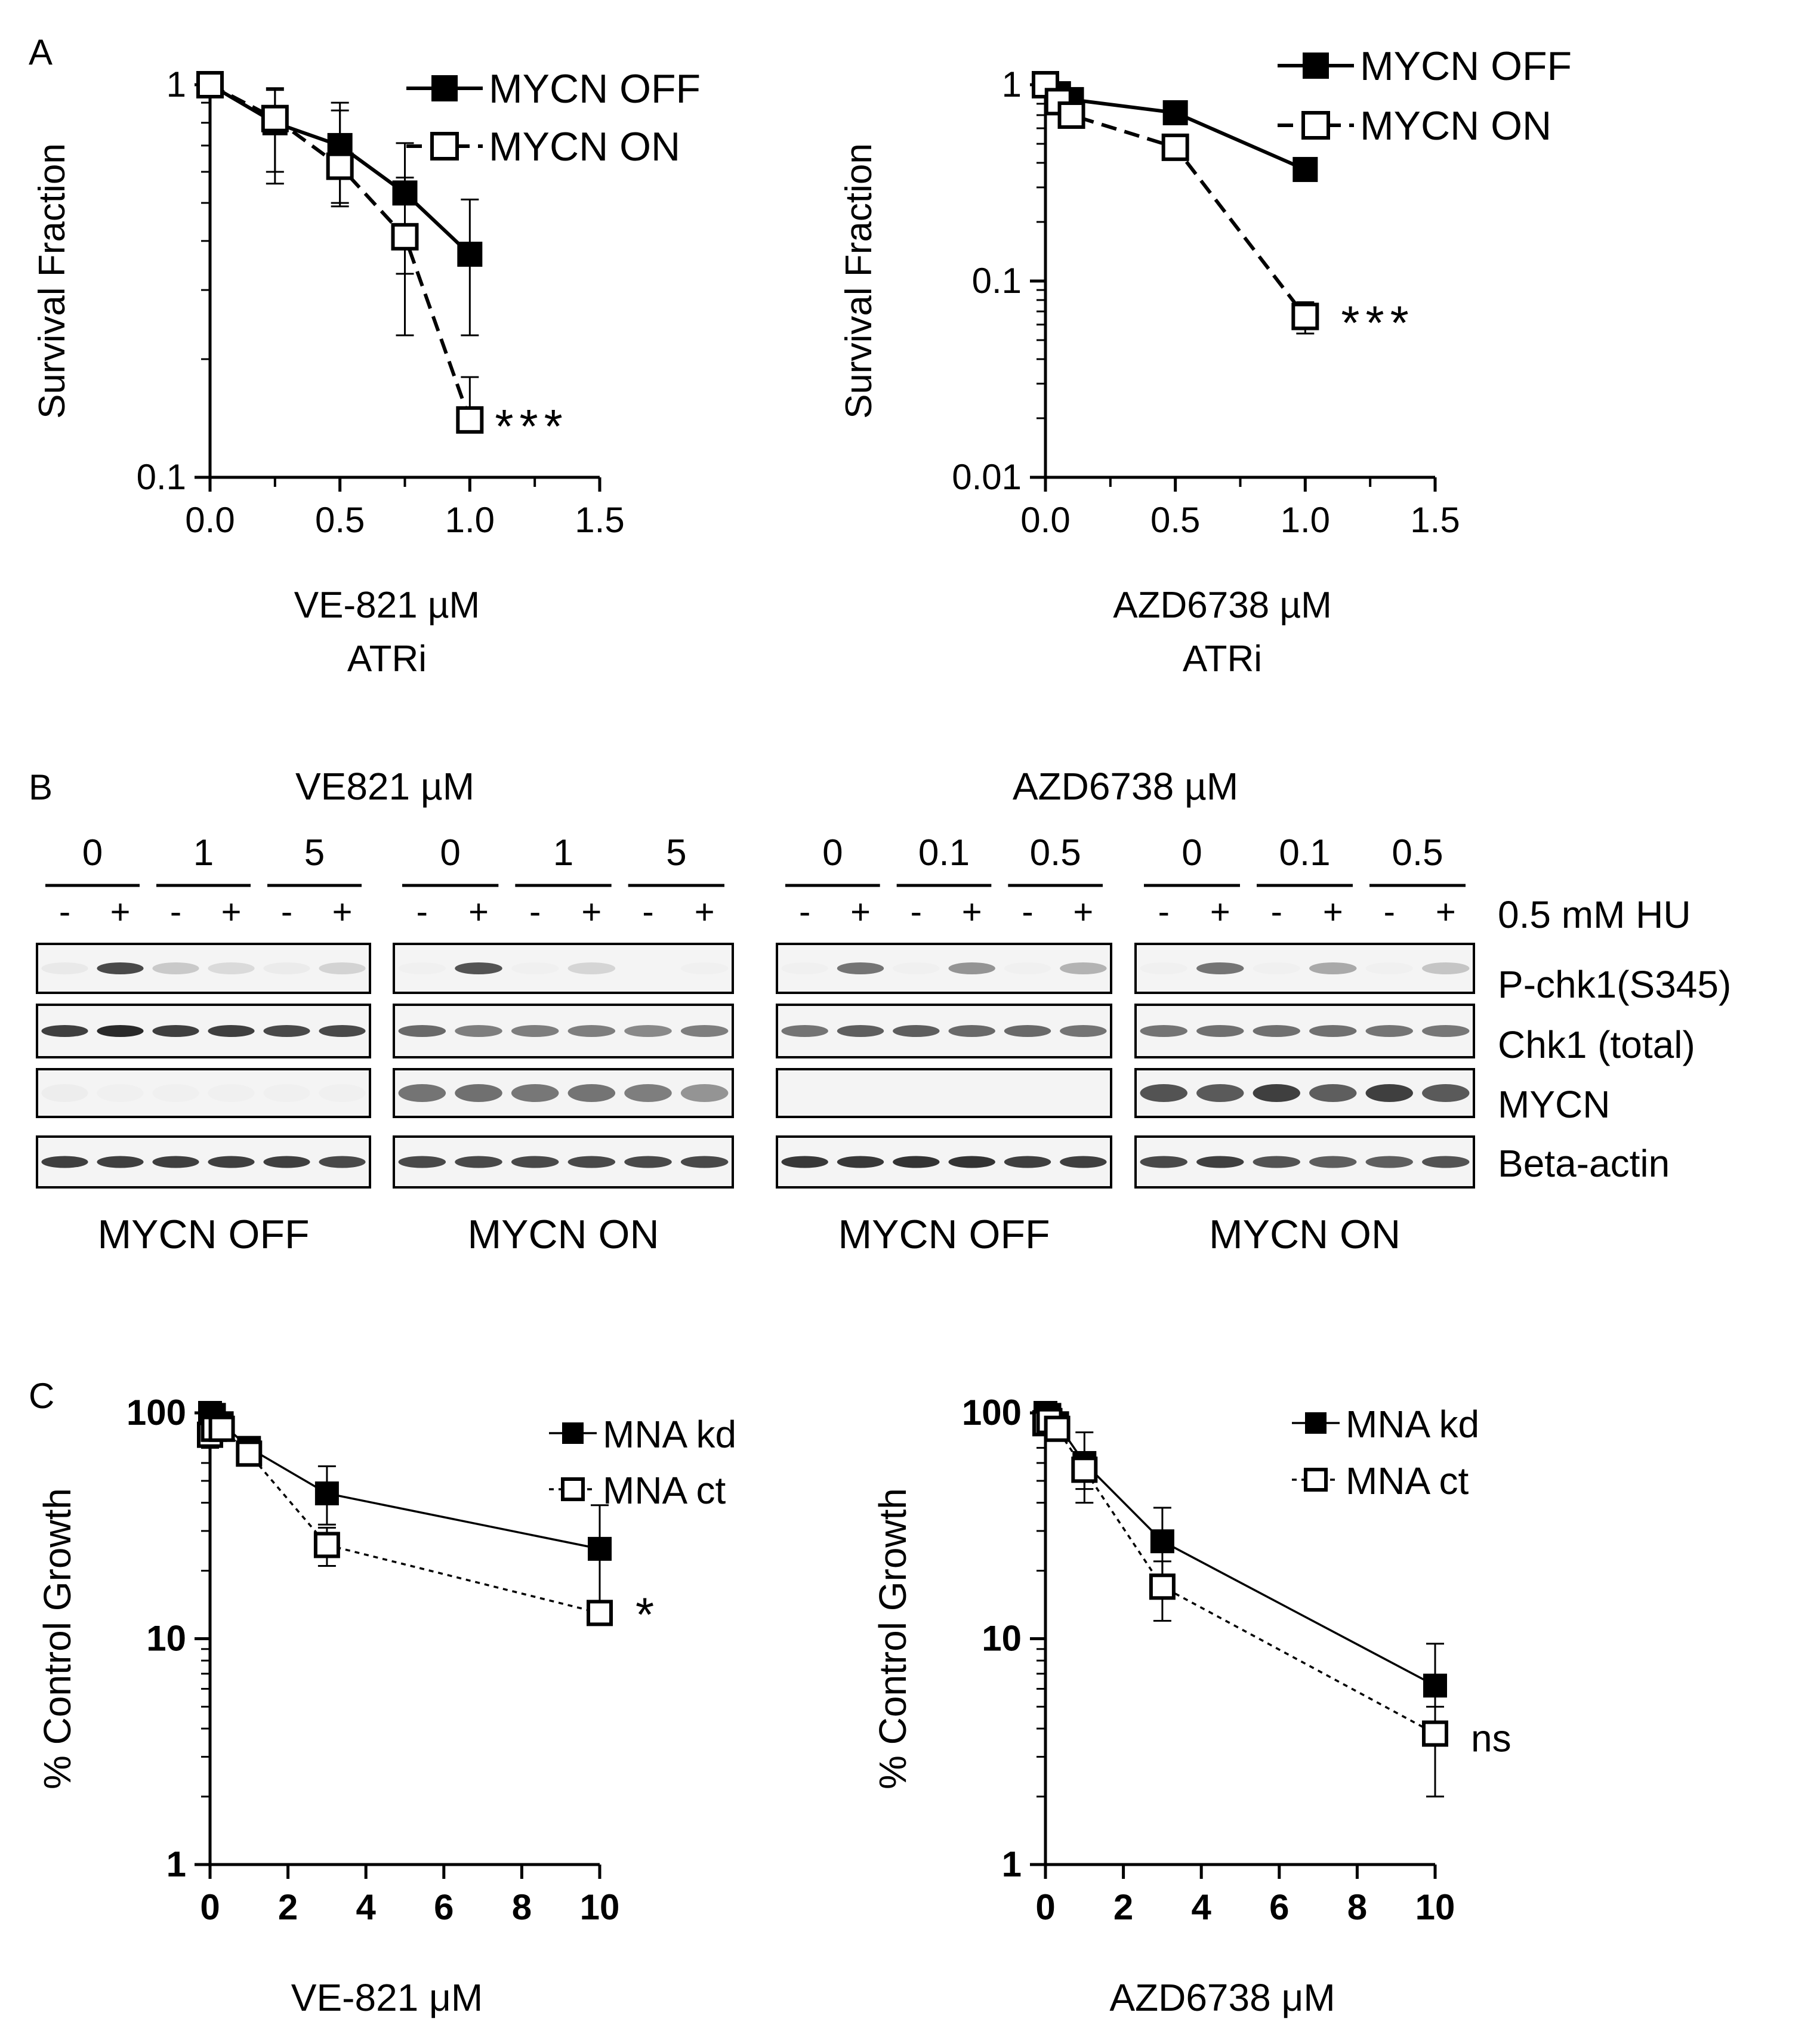 The width and height of the screenshot is (1820, 2031). I want to click on significance-annotation: ***, so click(531, 427).